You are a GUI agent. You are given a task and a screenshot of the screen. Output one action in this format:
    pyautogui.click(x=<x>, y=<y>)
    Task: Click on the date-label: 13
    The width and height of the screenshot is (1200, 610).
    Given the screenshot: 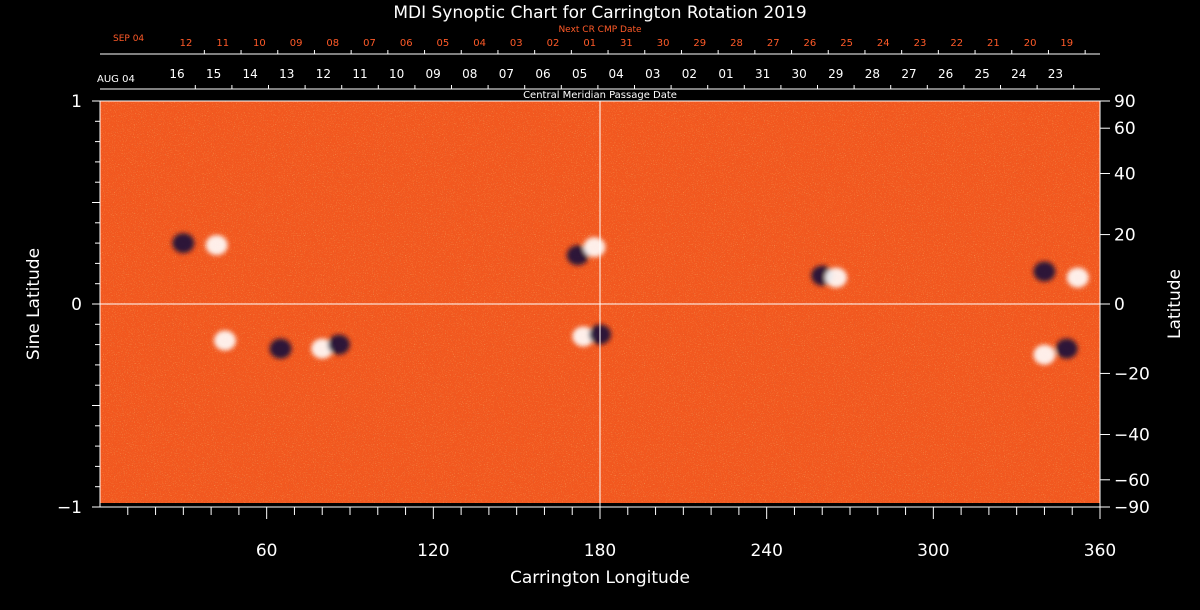 What is the action you would take?
    pyautogui.click(x=286, y=74)
    